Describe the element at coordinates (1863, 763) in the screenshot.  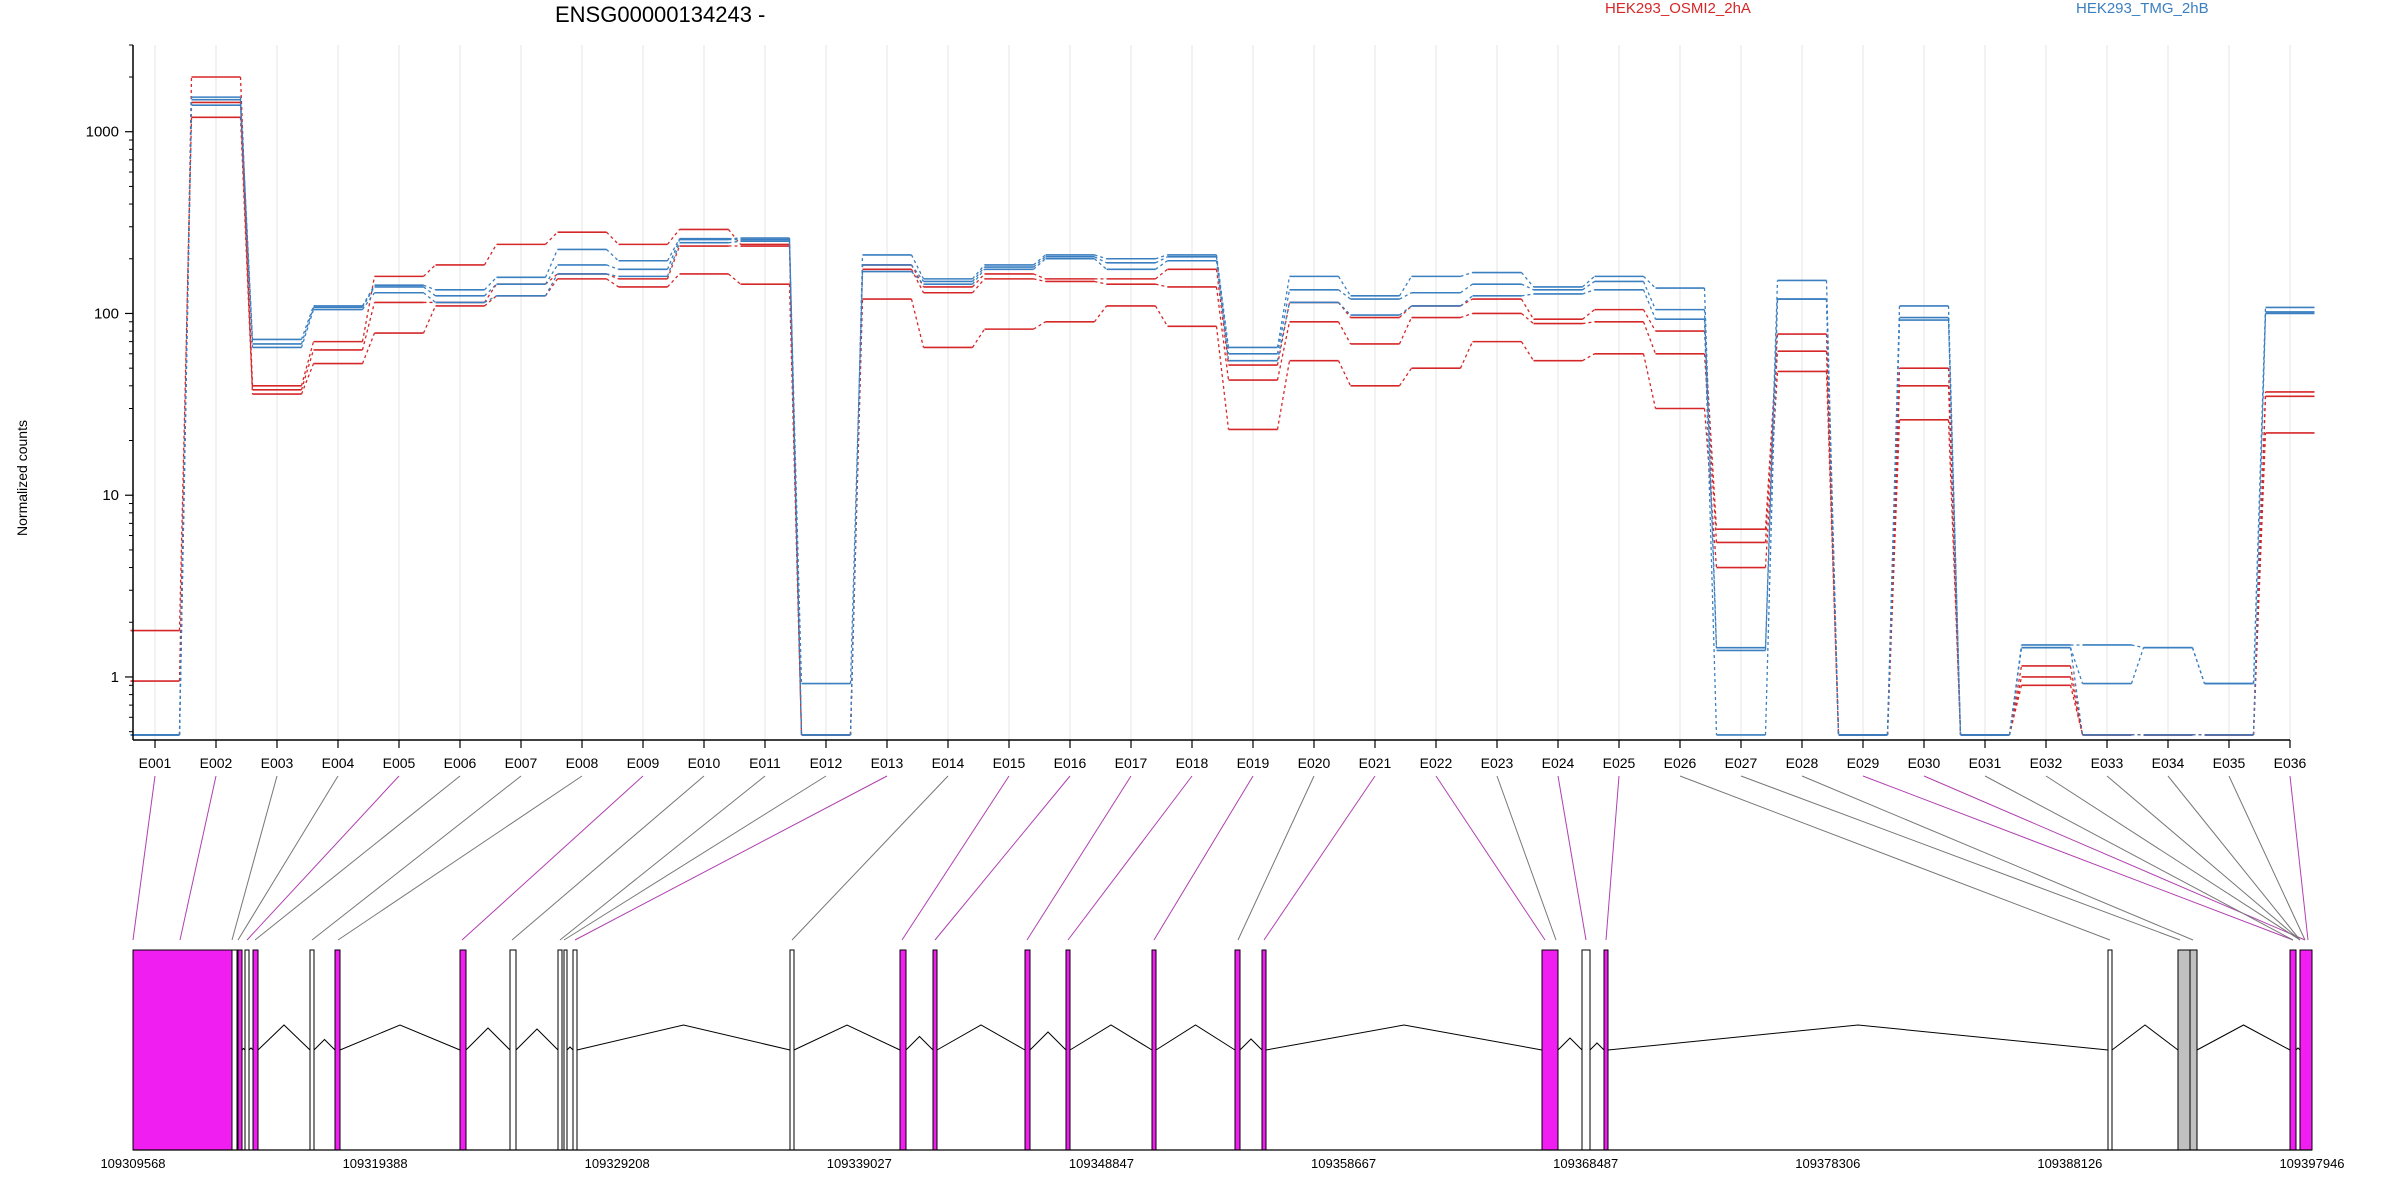
I see `x-tick-label-E029: E029` at that location.